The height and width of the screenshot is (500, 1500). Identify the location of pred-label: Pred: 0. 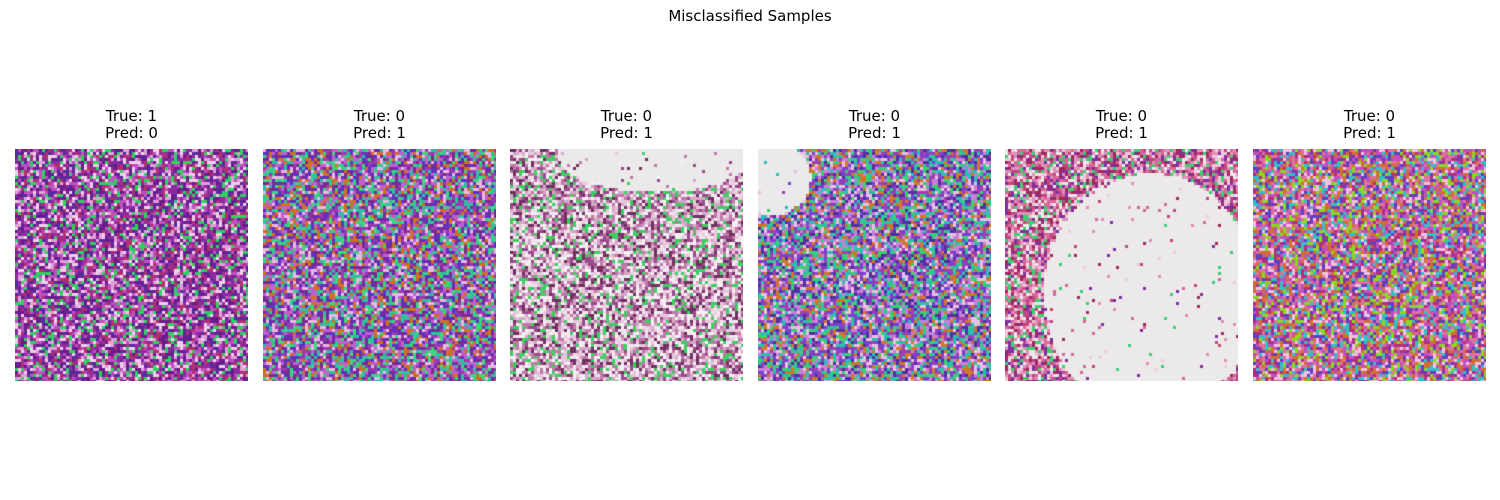
(131, 133).